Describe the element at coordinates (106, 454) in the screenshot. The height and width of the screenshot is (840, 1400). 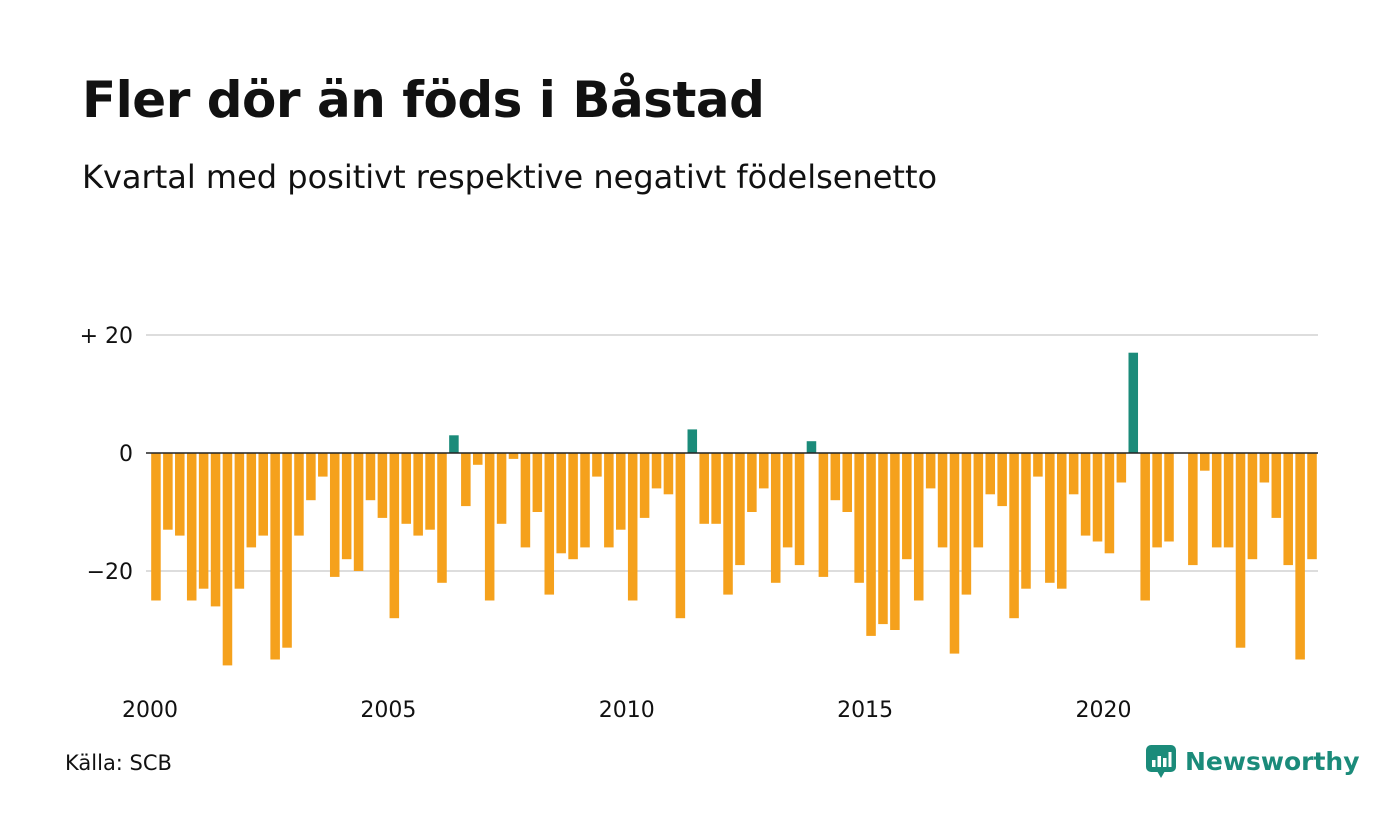
I see `y-tick-labels: + 20 0 −20` at that location.